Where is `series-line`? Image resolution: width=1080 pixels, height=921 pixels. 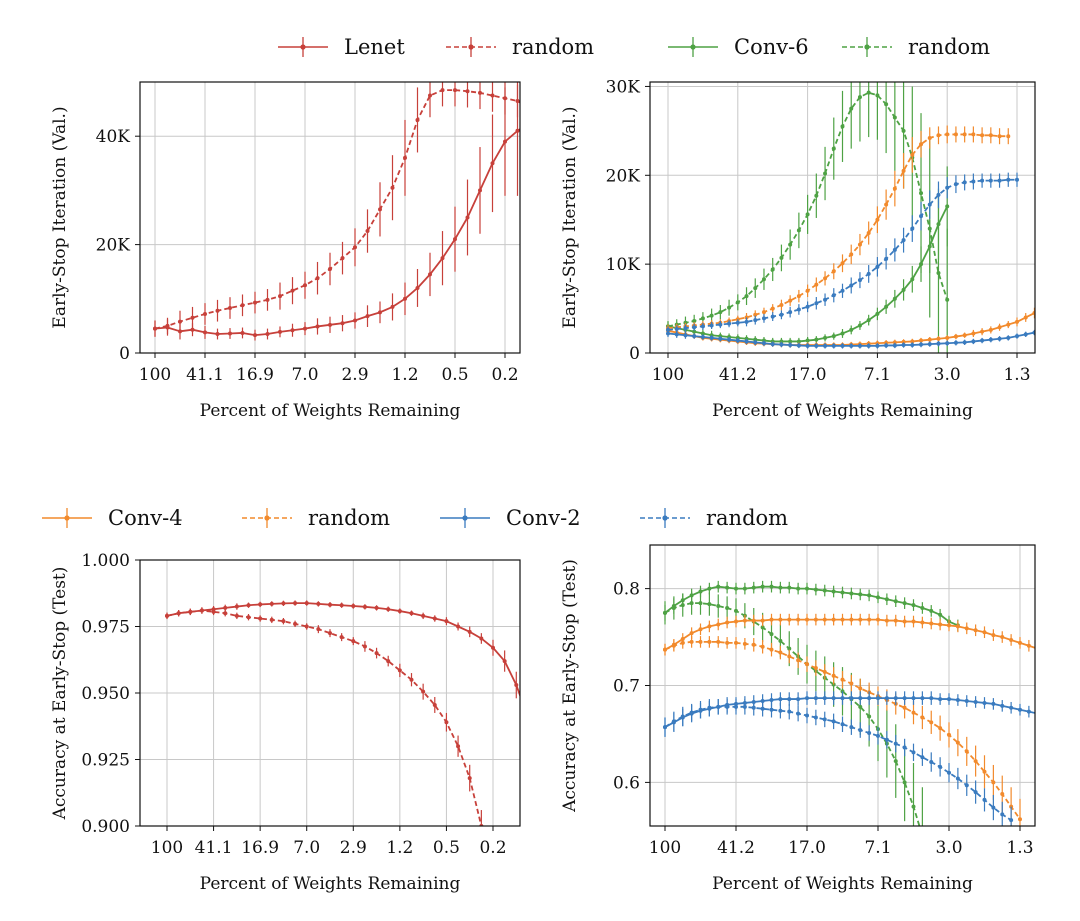
series-line is located at coordinates (849, 634).